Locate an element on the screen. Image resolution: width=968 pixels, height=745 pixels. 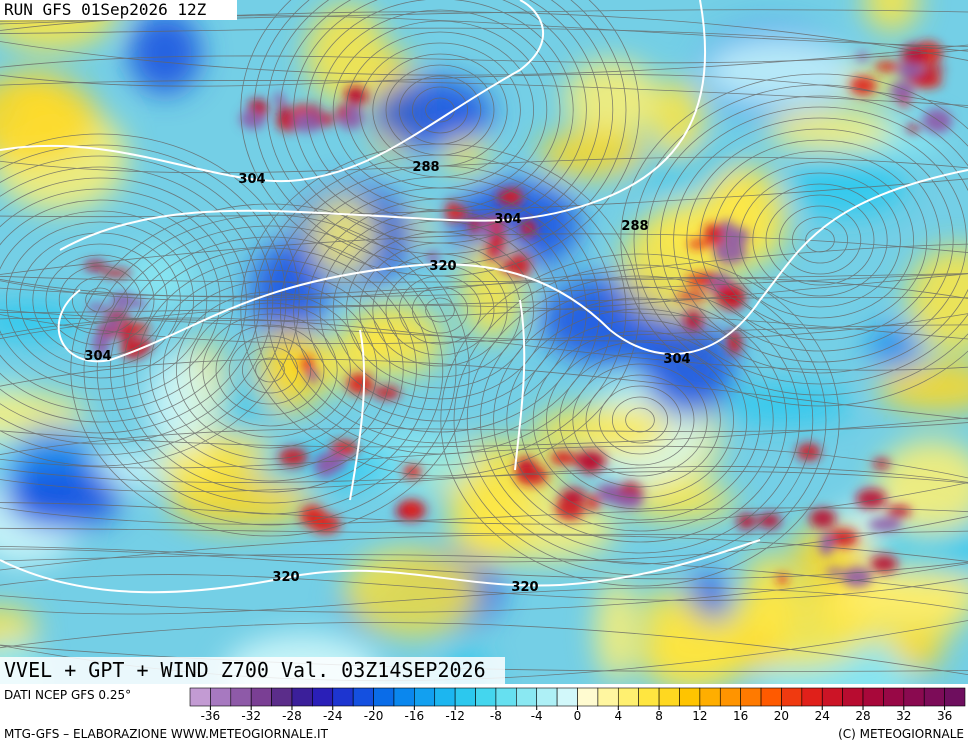
colorbar-source: DATI NCEP GFS 0.25° is located at coordinates (67, 695).